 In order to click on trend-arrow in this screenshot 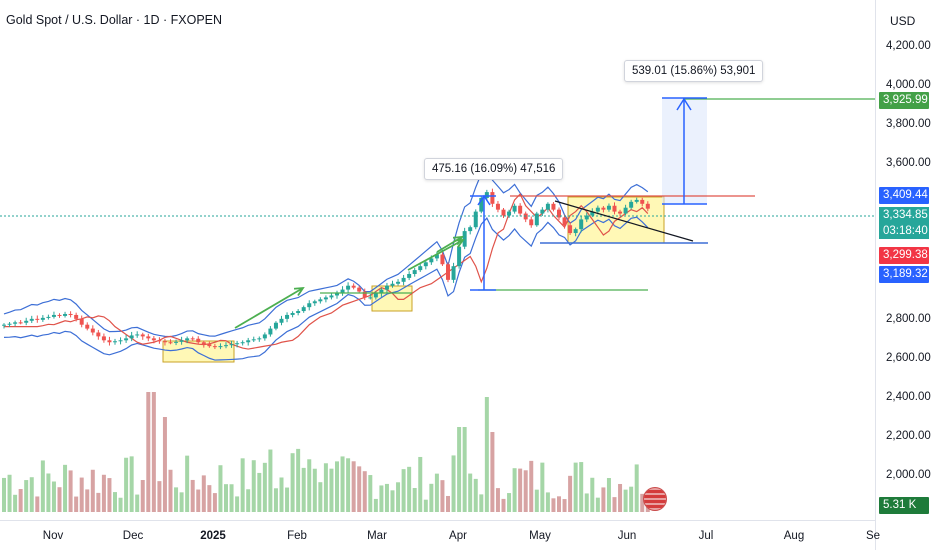, I will do `click(435, 255)`.